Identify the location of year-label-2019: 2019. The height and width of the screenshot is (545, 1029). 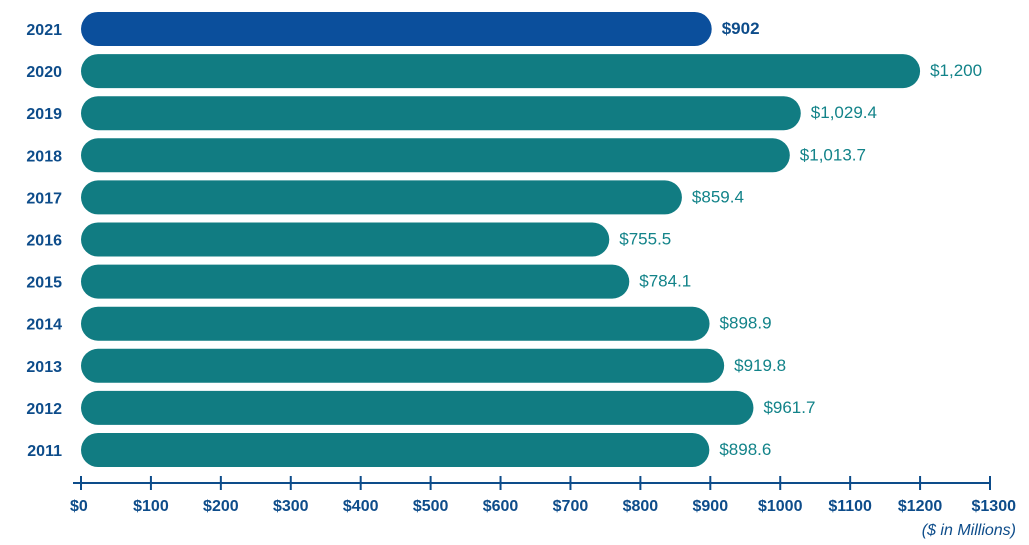
(44, 114).